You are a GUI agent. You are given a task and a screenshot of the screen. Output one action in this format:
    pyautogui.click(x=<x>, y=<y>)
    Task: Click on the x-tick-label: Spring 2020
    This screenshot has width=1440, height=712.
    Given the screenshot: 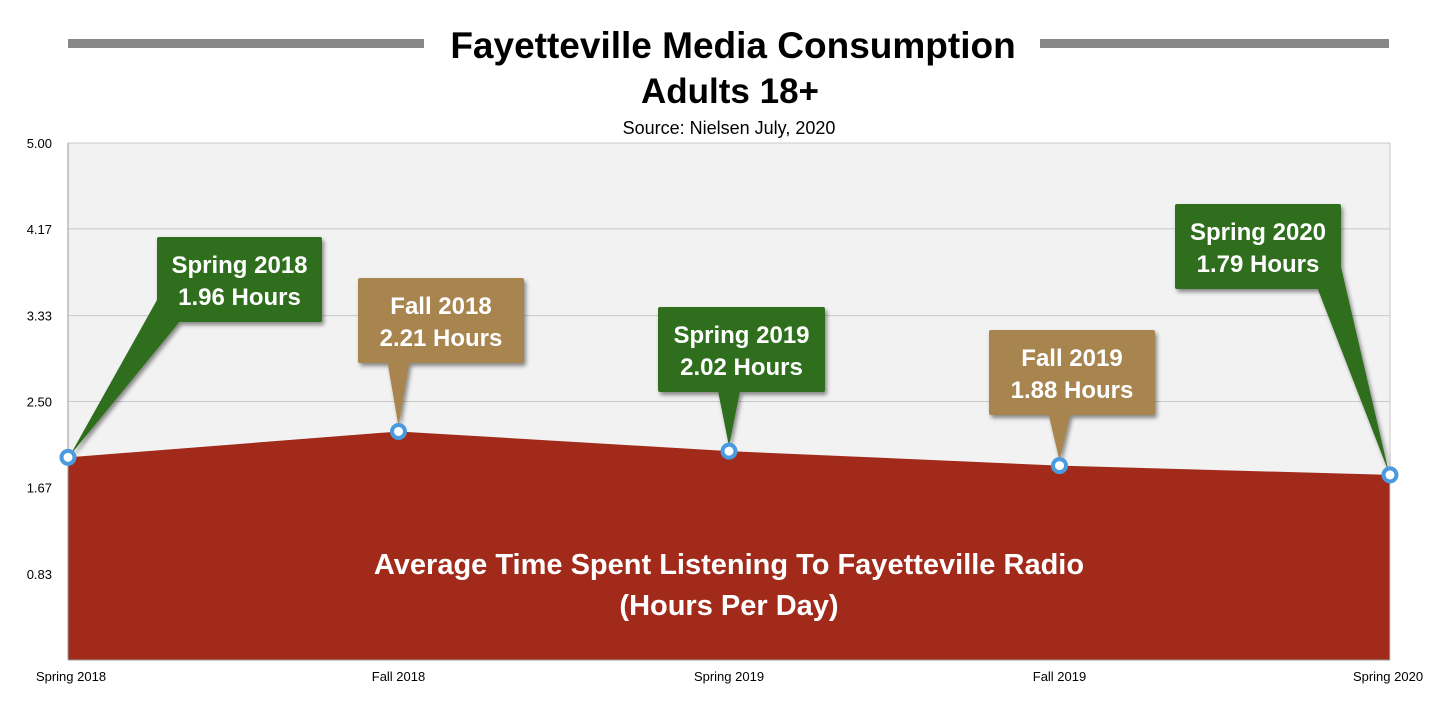 What is the action you would take?
    pyautogui.click(x=1388, y=676)
    